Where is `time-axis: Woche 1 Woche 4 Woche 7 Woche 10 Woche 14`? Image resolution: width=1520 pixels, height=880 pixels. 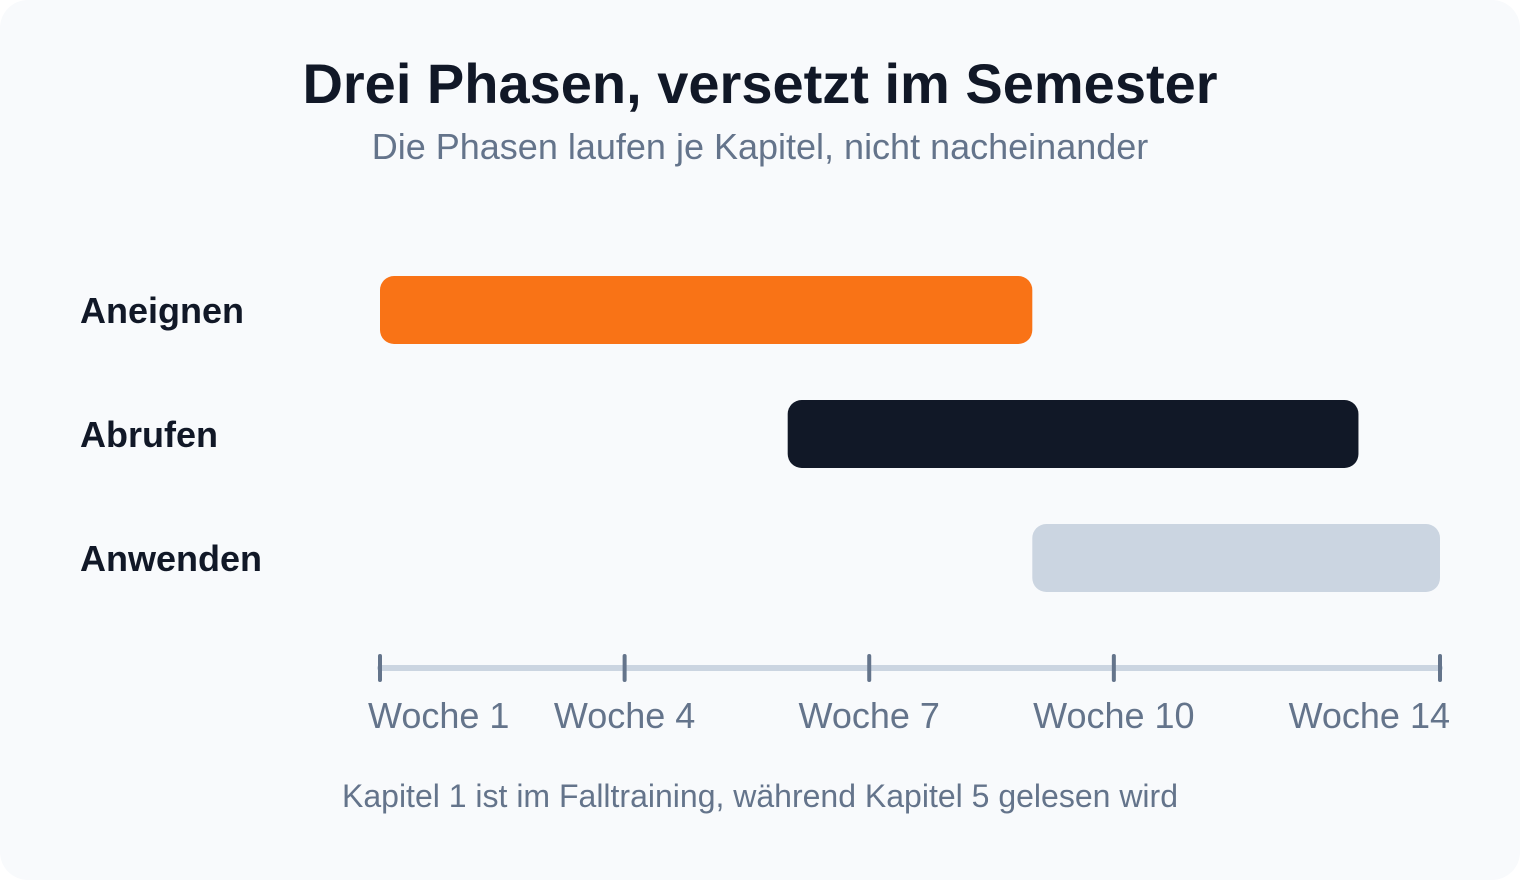
time-axis: Woche 1 Woche 4 Woche 7 Woche 10 Woche 14 is located at coordinates (909, 695).